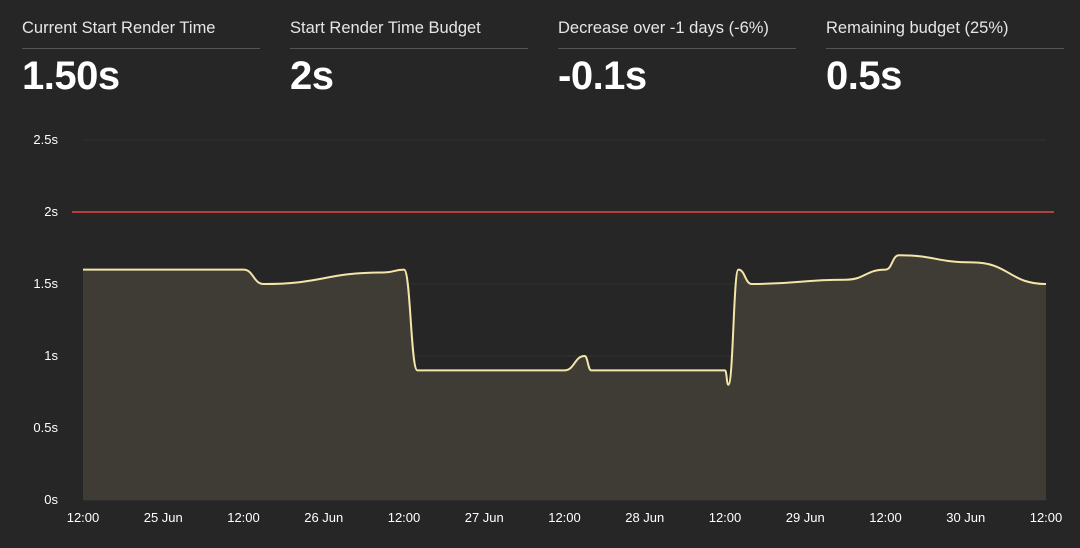 Image resolution: width=1080 pixels, height=548 pixels. What do you see at coordinates (45, 427) in the screenshot?
I see `y-tick-label: 0.5s` at bounding box center [45, 427].